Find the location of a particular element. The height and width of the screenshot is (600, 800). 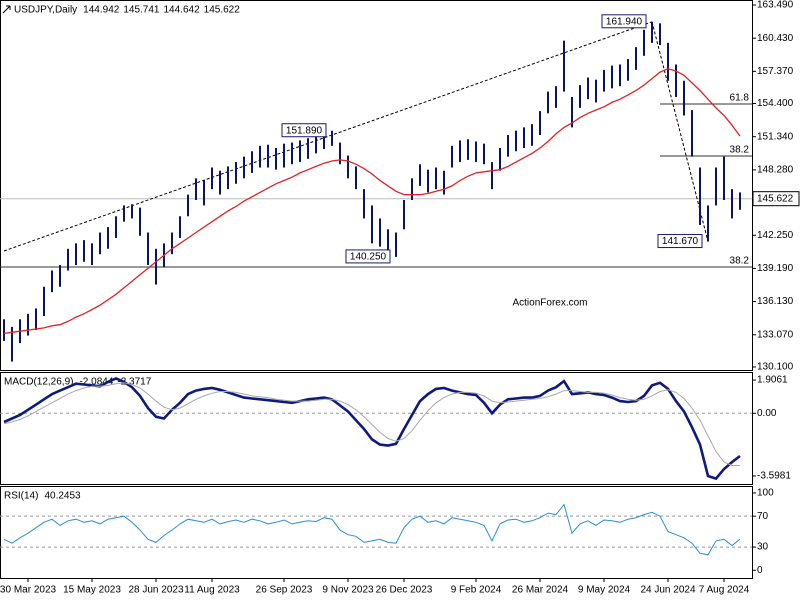

y-tick-label: 160.430 is located at coordinates (775, 38).